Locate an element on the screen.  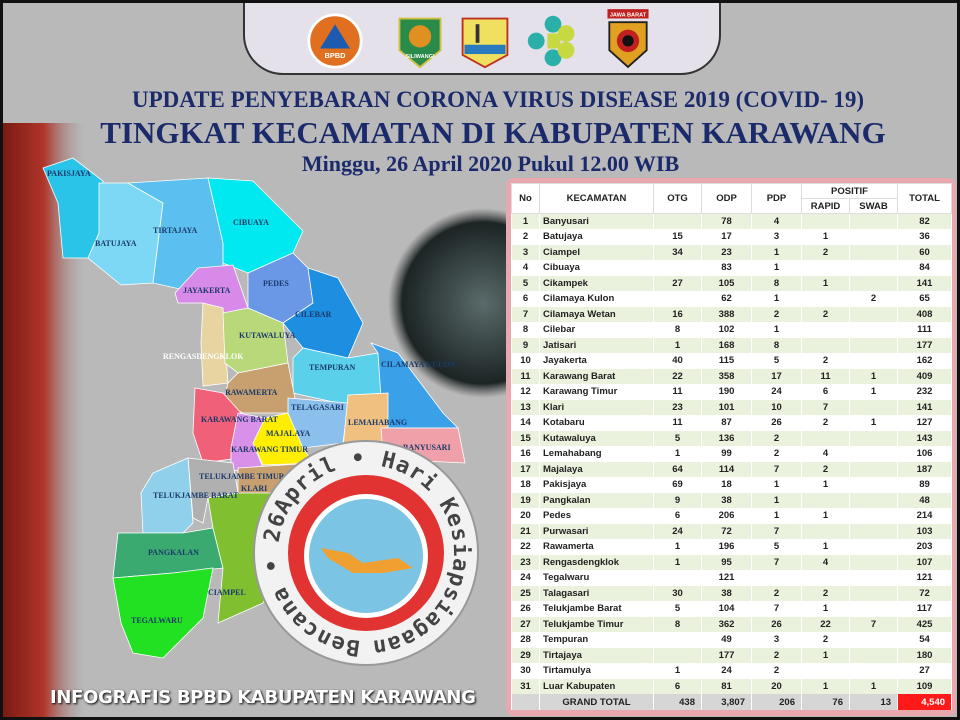
table-row: 14 Kotabaru 11 87 26 2 1 127 is located at coordinates (732, 423).